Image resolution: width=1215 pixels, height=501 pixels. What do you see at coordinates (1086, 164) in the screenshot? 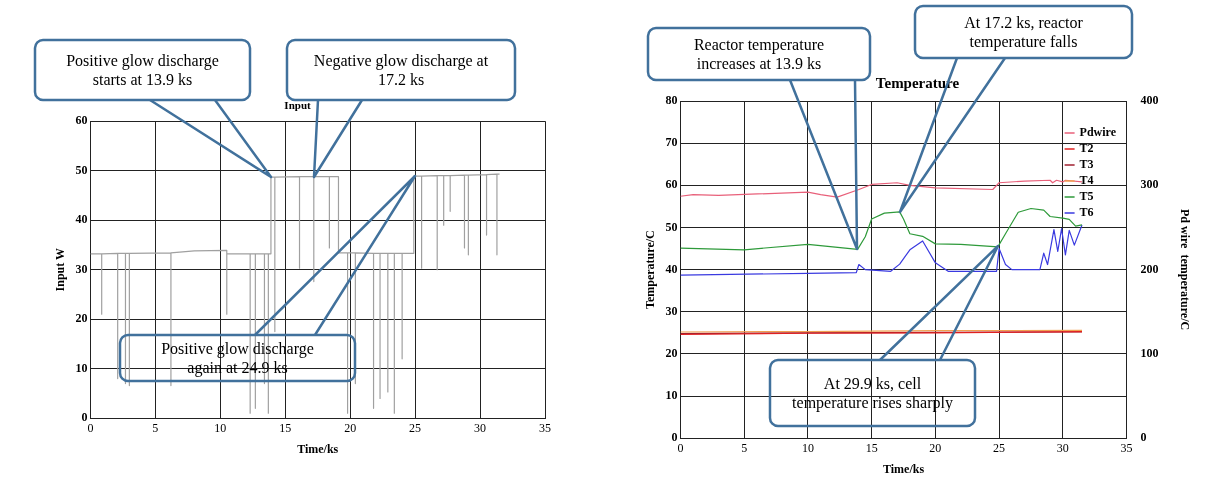
I see `legend-label: T3` at bounding box center [1086, 164].